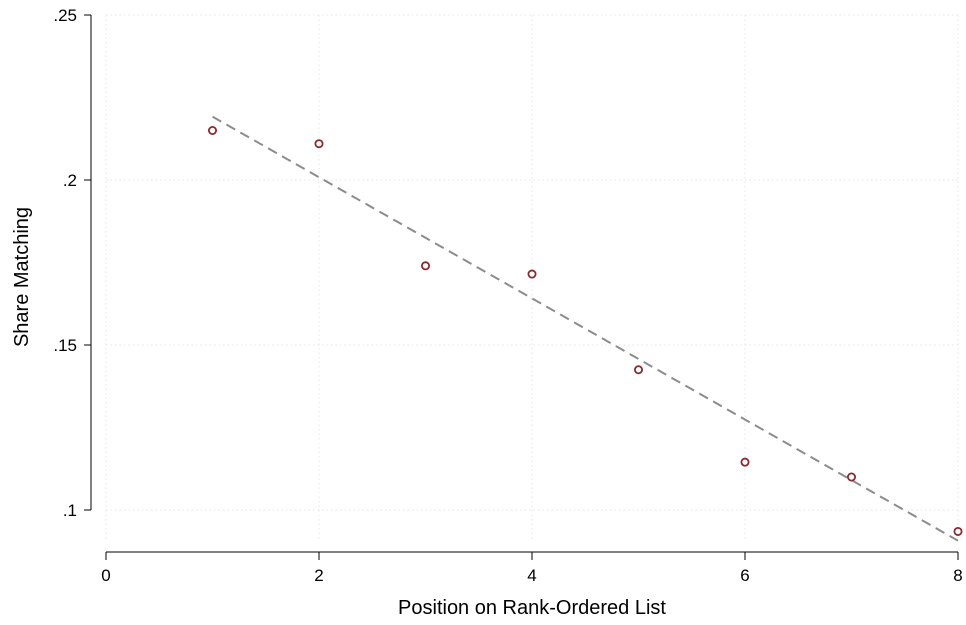 Image resolution: width=966 pixels, height=625 pixels. I want to click on y-axis-title: Share Matching, so click(22, 277).